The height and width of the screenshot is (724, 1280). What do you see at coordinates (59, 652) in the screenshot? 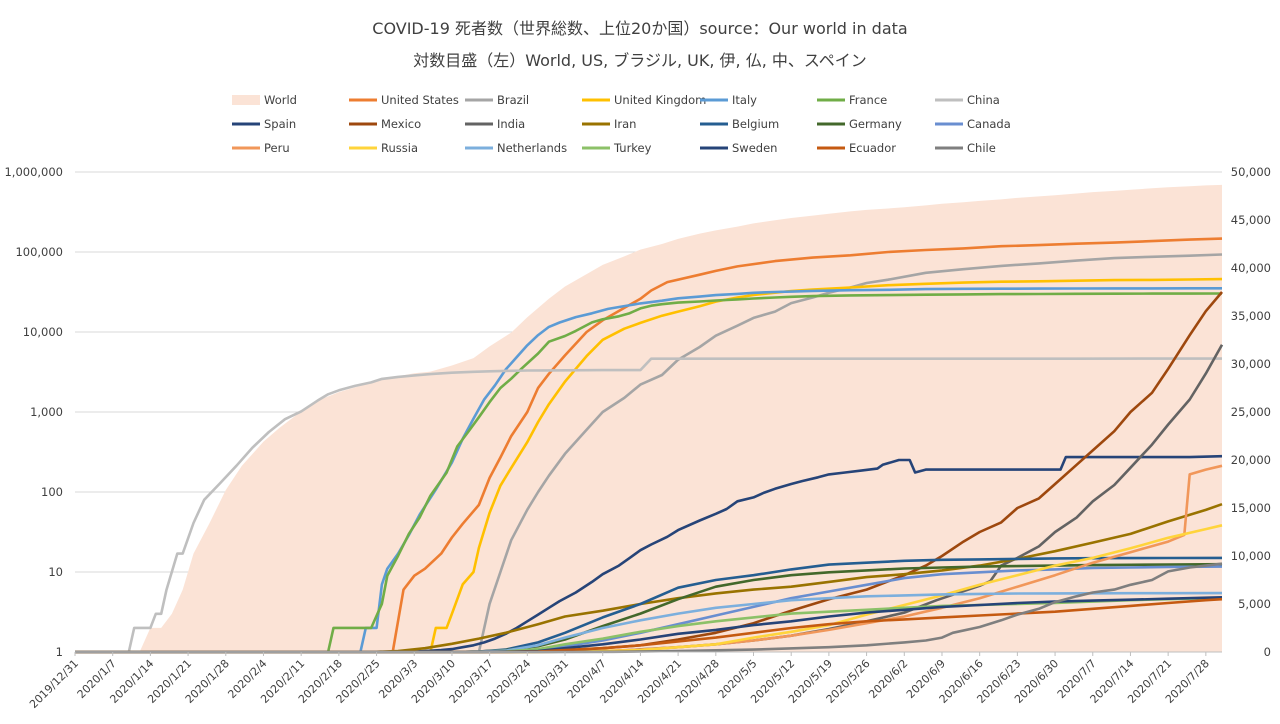
I see `y-left-tick-label: 1` at bounding box center [59, 652].